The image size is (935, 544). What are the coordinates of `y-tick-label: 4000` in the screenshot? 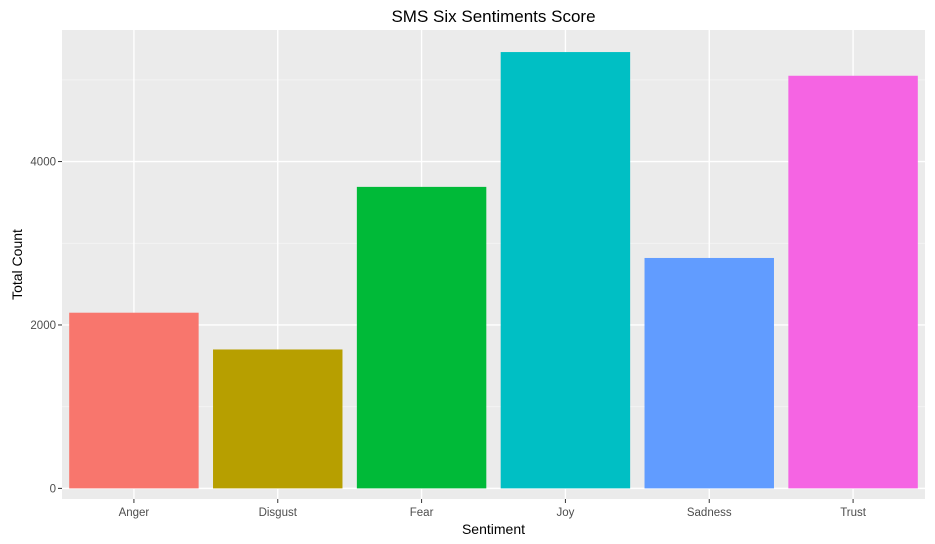 It's located at (43, 163).